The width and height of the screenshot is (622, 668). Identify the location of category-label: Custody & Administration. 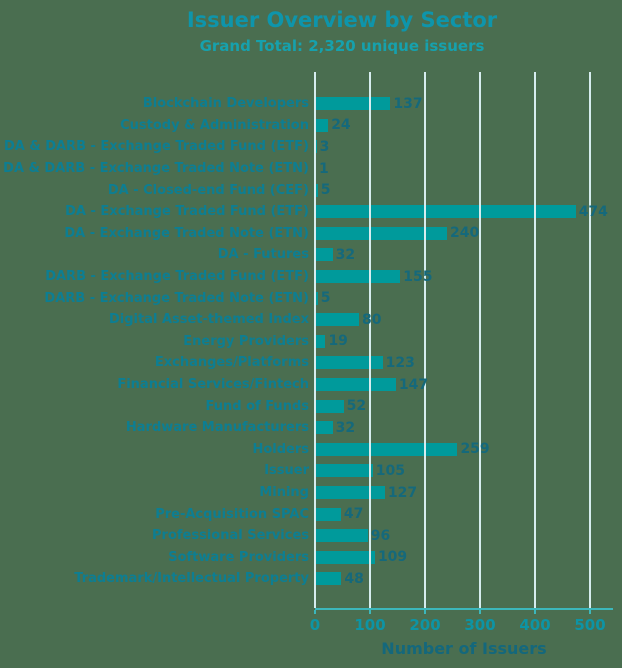
(214, 125).